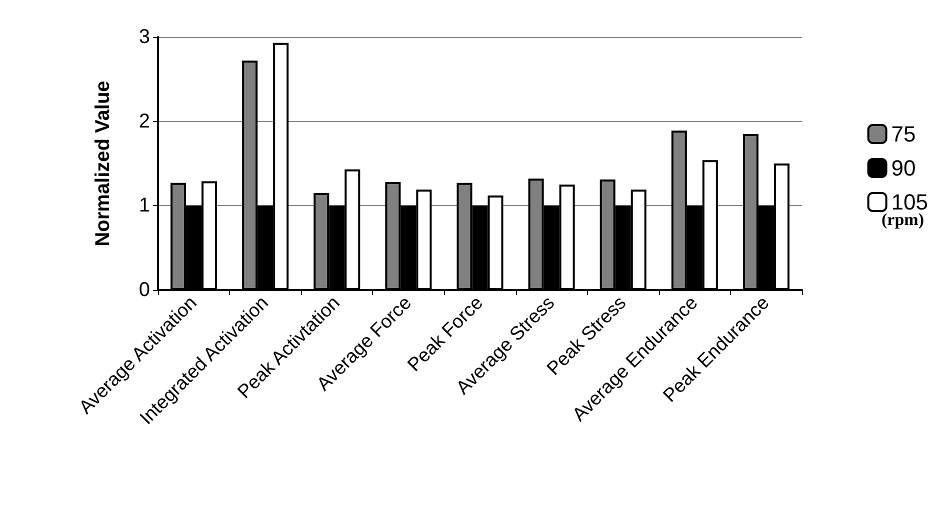 This screenshot has width=945, height=532. I want to click on y-axis-title: Normalized Value, so click(103, 163).